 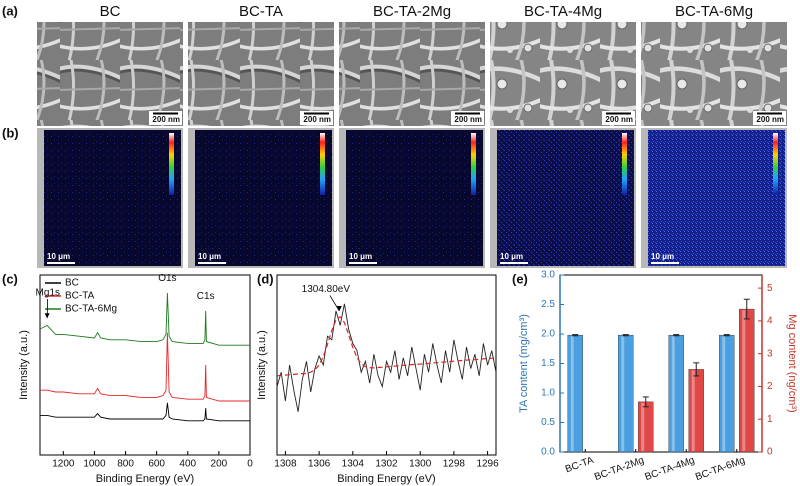 I want to click on x-tick-label: 1298, so click(x=454, y=464).